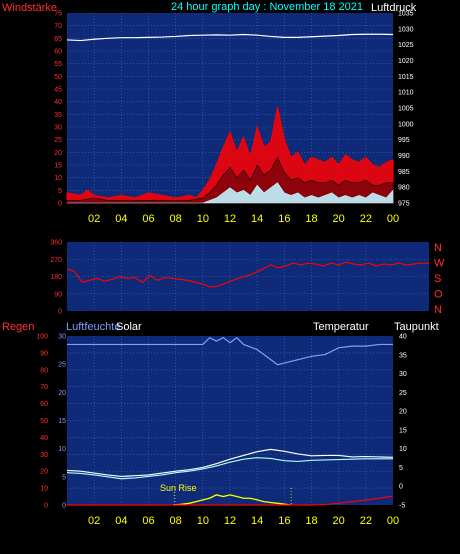  What do you see at coordinates (438, 295) in the screenshot?
I see `compass-tick-label: O` at bounding box center [438, 295].